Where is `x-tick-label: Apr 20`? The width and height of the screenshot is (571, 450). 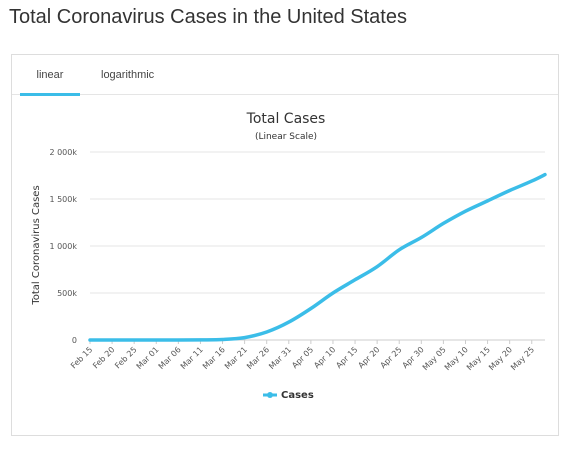 x-tick-label: Apr 20 is located at coordinates (368, 357).